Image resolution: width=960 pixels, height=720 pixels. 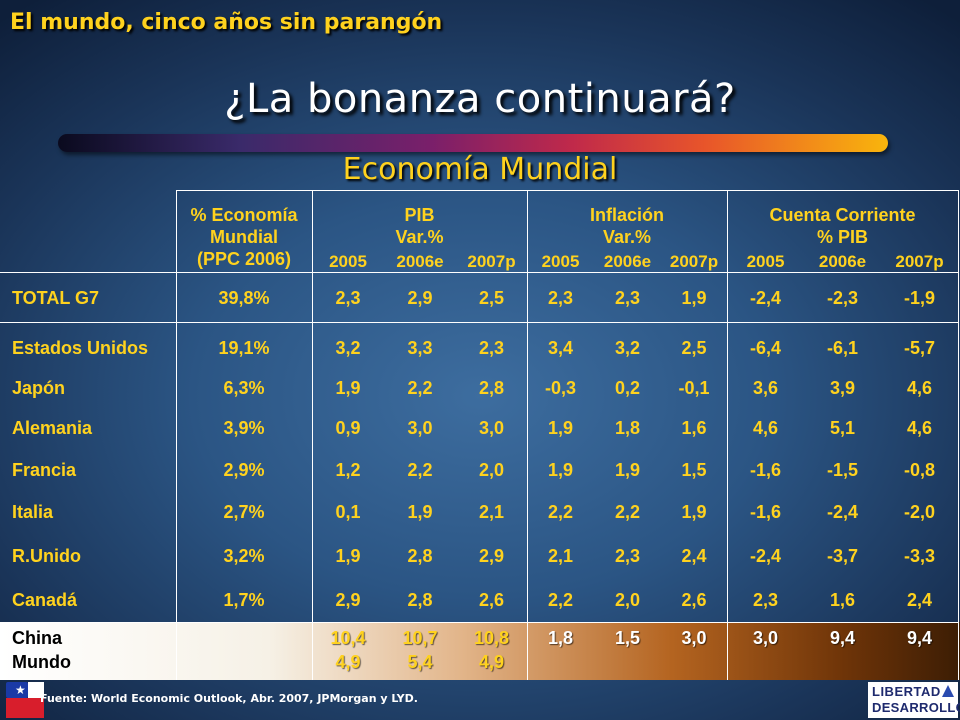 What do you see at coordinates (33, 512) in the screenshot?
I see `country-label: Italia` at bounding box center [33, 512].